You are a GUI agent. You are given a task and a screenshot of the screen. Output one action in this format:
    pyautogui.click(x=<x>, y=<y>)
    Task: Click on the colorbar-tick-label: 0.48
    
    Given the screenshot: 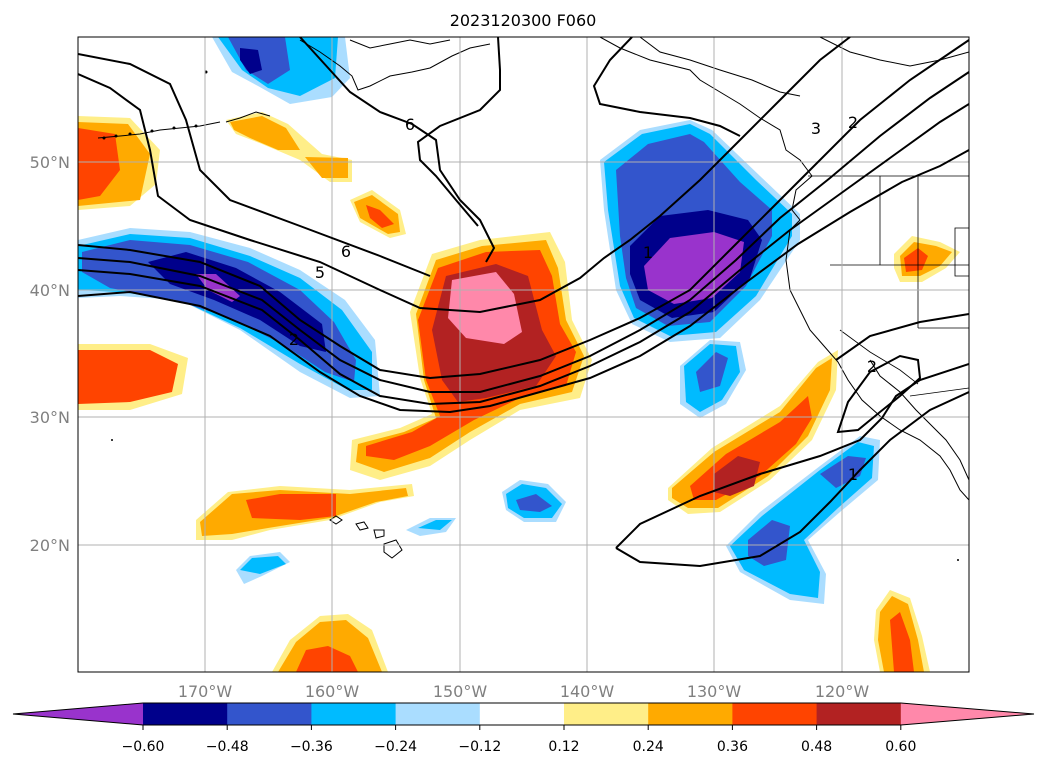 What is the action you would take?
    pyautogui.click(x=816, y=747)
    